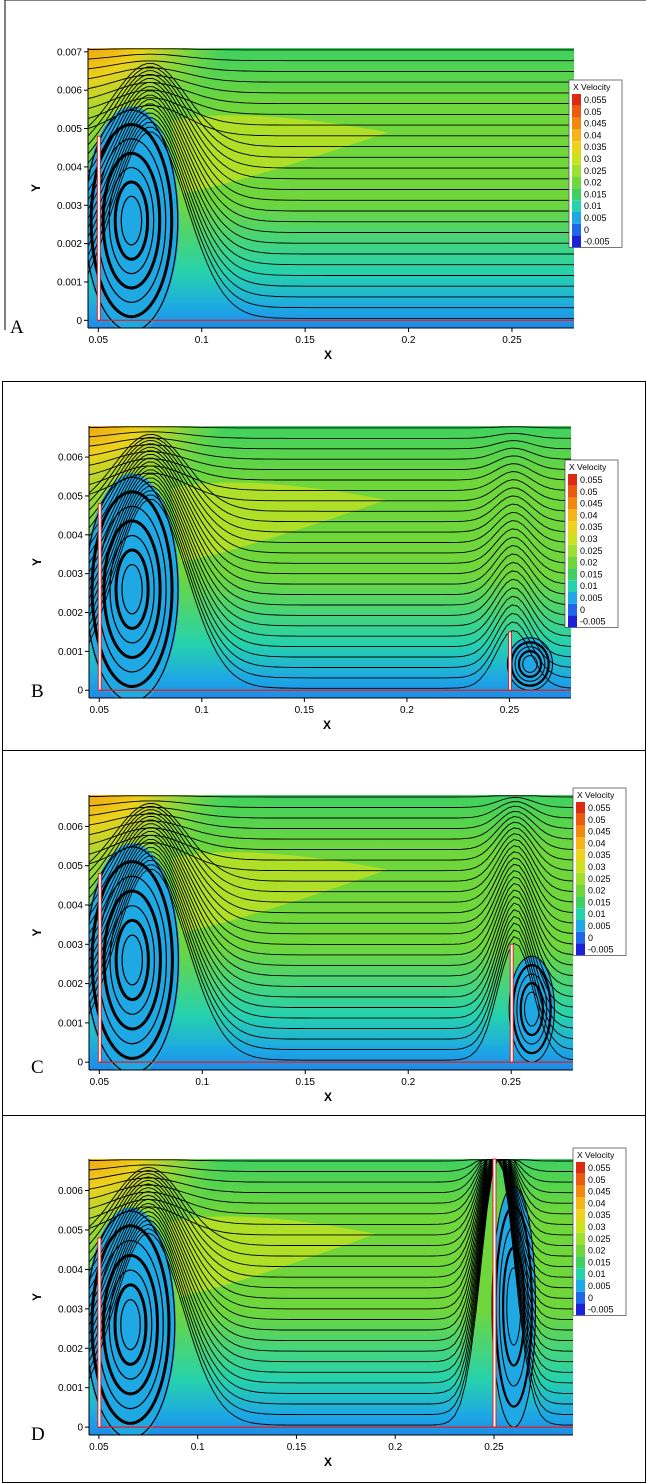 The height and width of the screenshot is (1483, 646). I want to click on y-tick-label: 0.004, so click(70, 535).